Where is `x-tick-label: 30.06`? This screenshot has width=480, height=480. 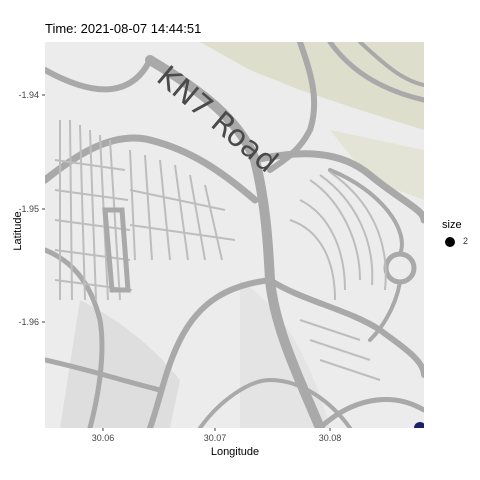 x-tick-label: 30.06 is located at coordinates (103, 438).